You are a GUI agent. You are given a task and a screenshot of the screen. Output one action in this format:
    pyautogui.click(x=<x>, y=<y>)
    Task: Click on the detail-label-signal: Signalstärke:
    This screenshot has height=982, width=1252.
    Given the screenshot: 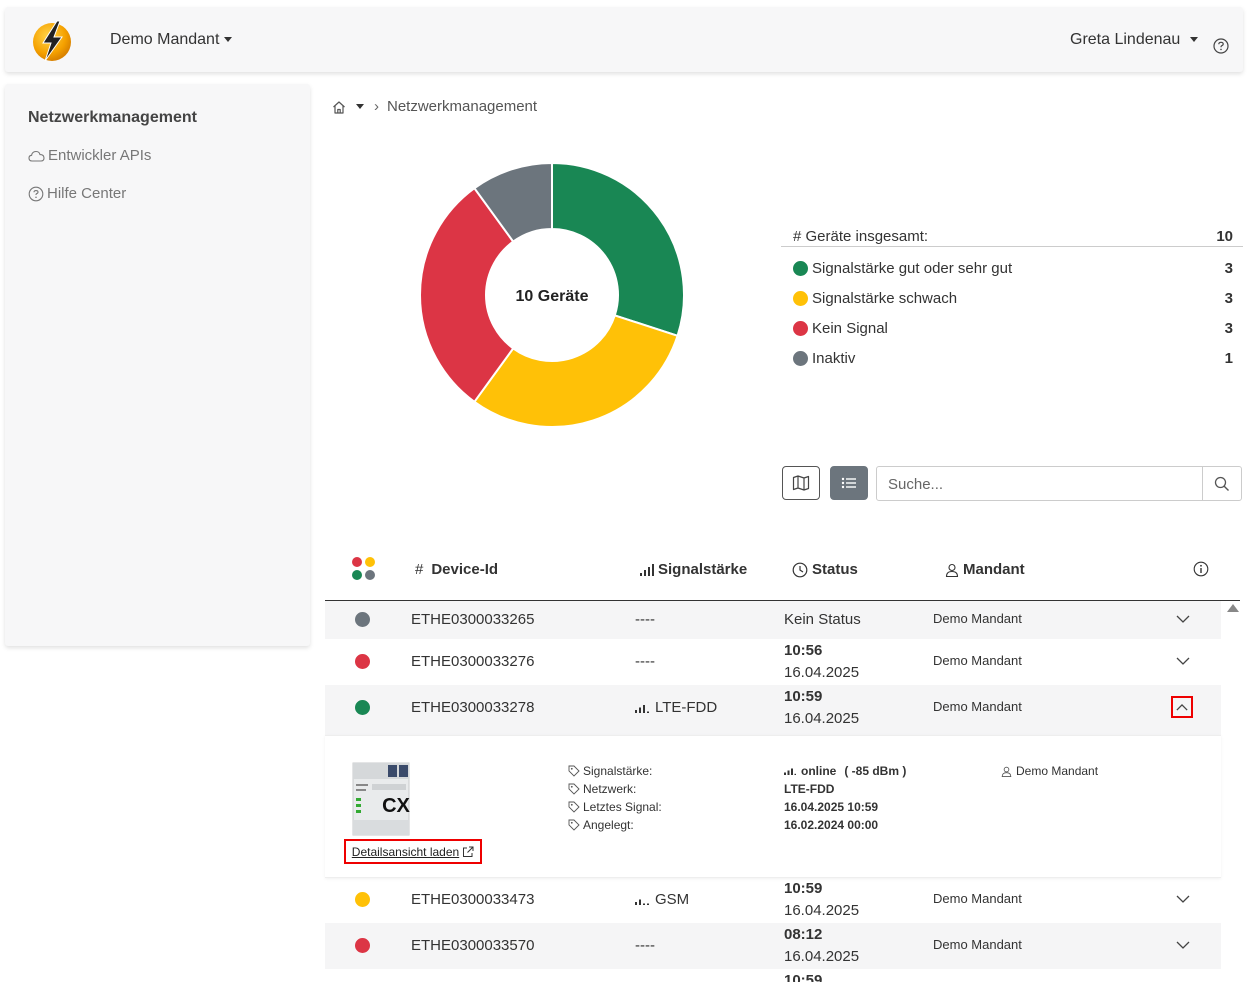 What is the action you would take?
    pyautogui.click(x=610, y=771)
    